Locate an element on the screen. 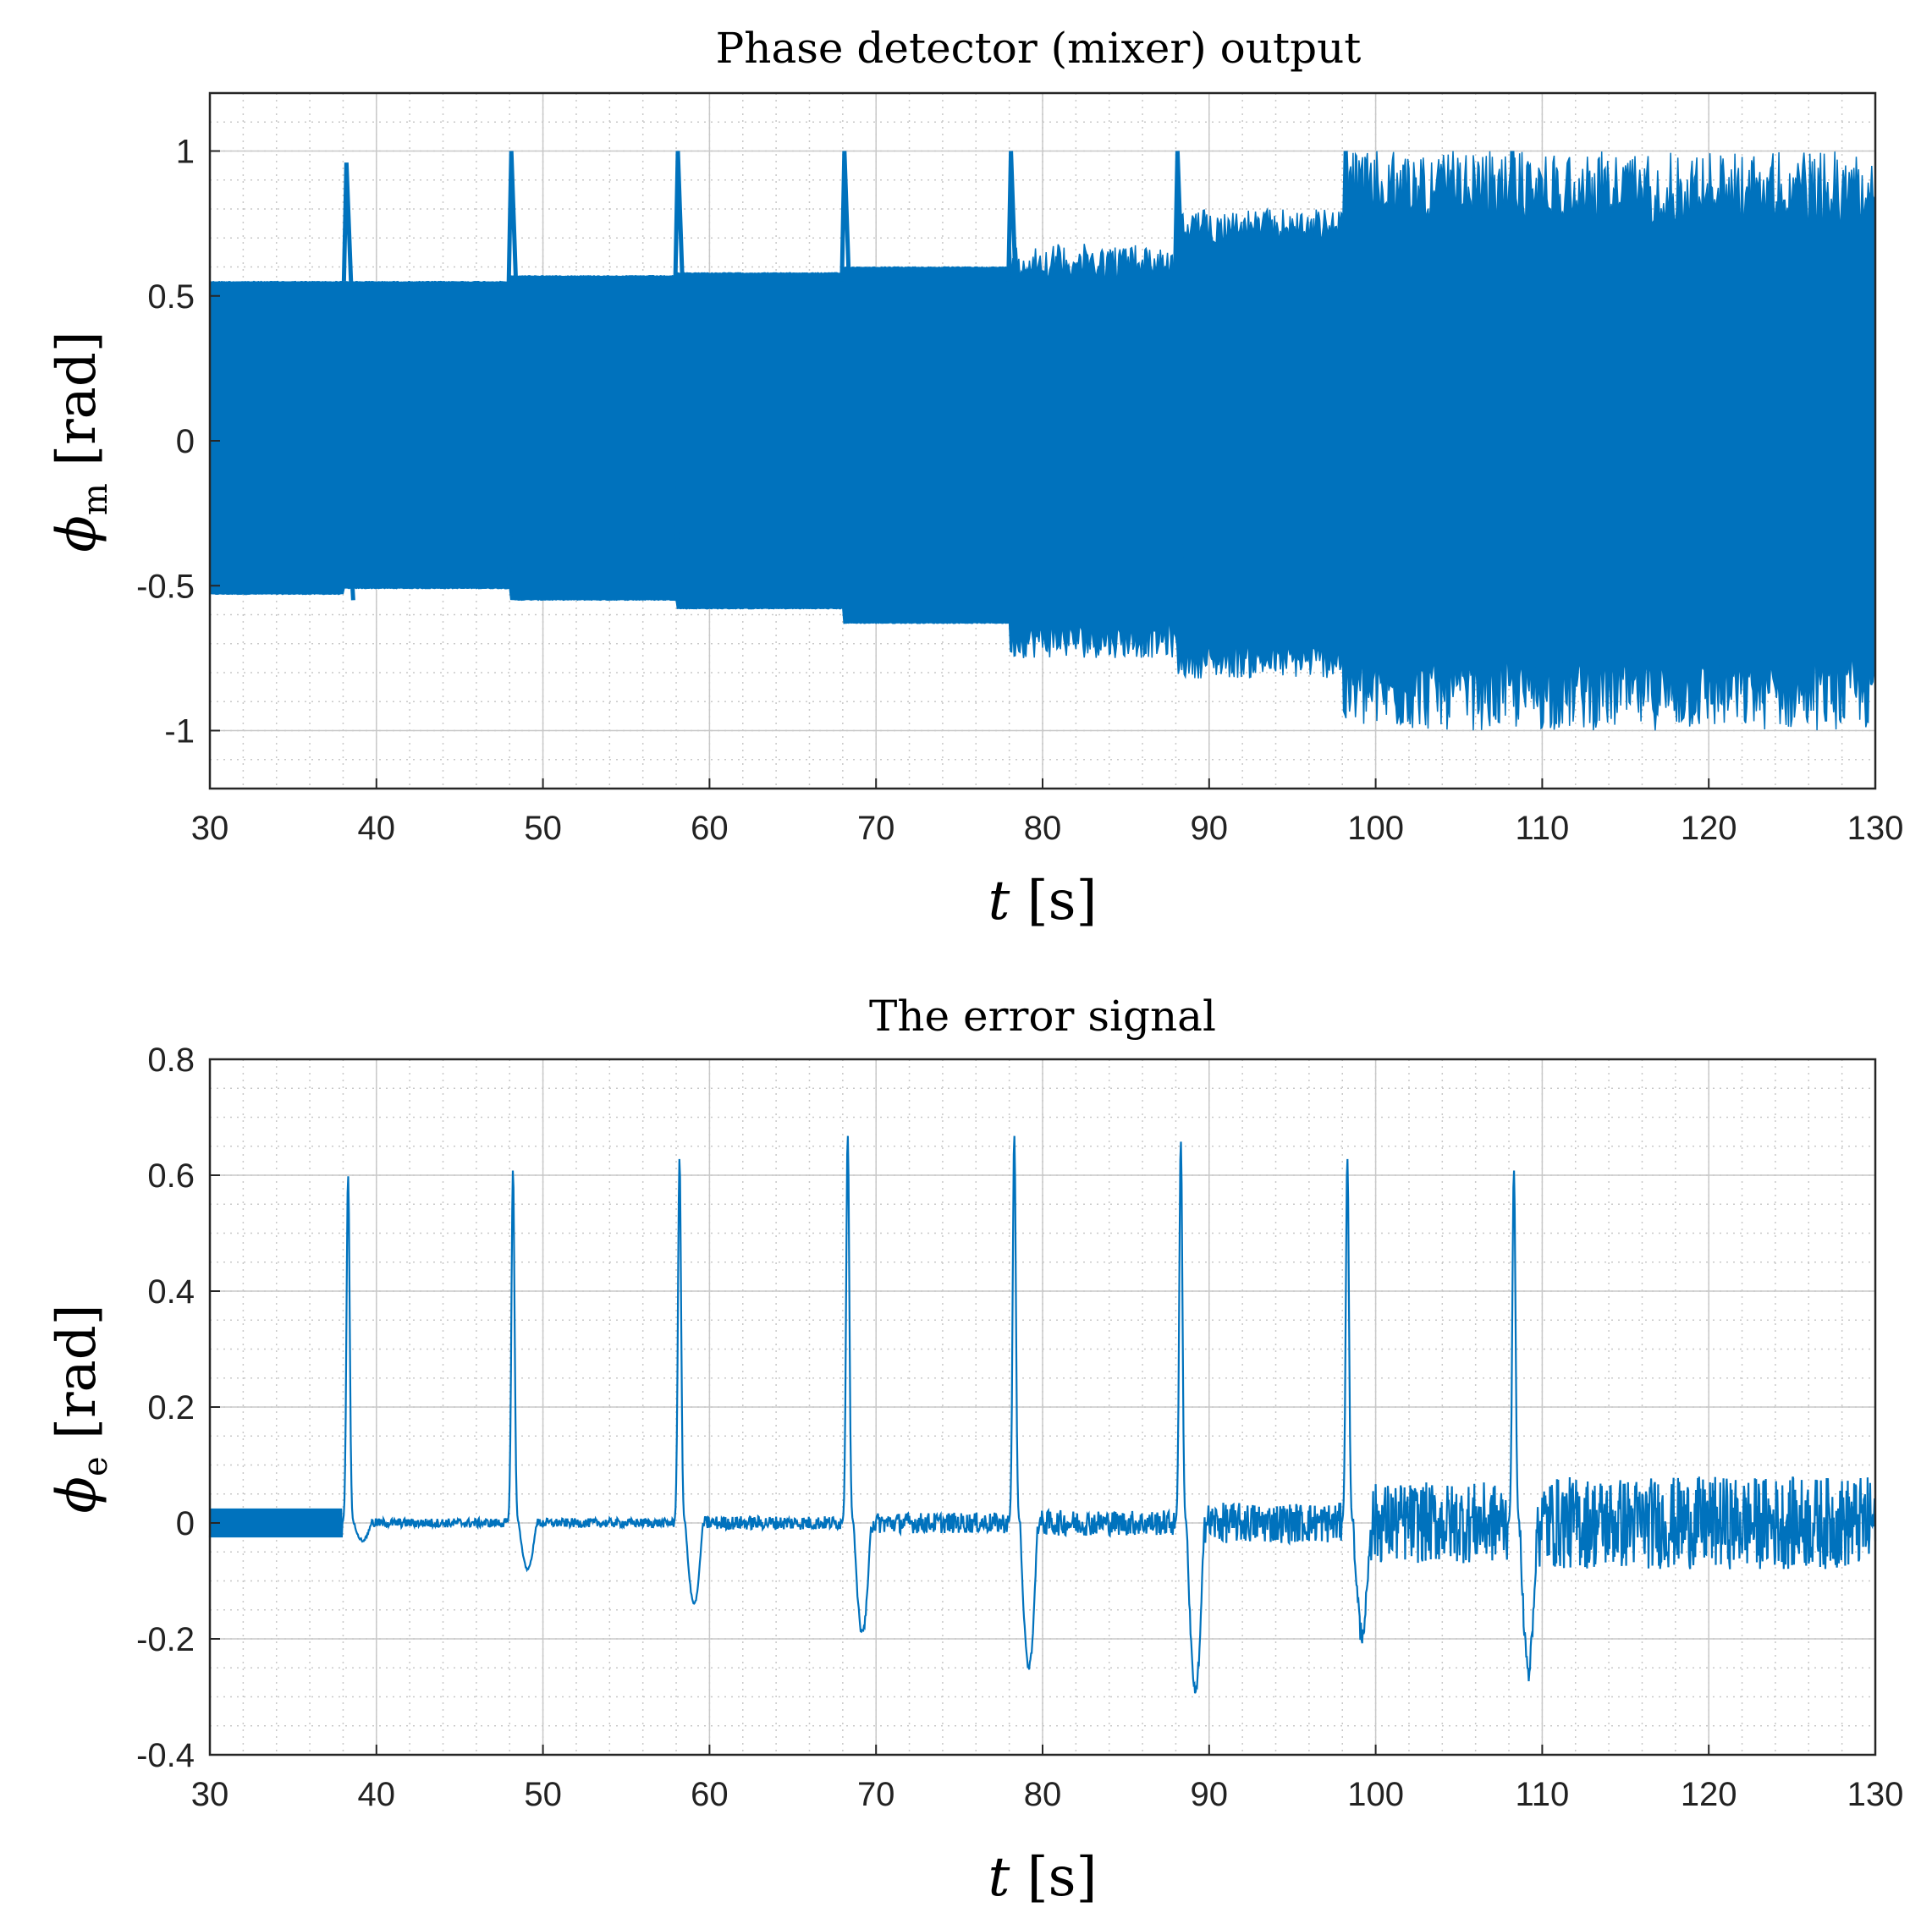  bottom-y-tick-label: -0.2 is located at coordinates (165, 1640).